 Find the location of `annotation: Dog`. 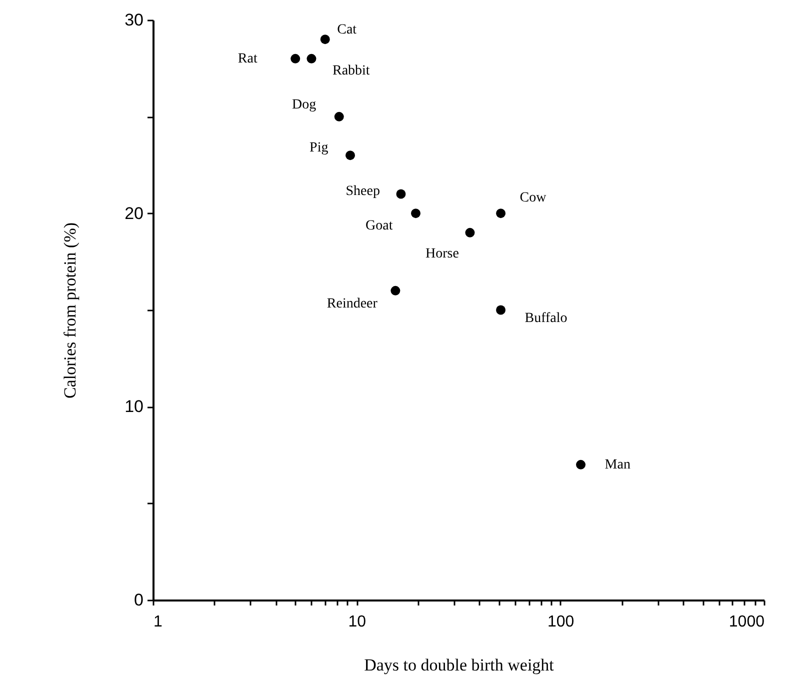

annotation: Dog is located at coordinates (304, 105).